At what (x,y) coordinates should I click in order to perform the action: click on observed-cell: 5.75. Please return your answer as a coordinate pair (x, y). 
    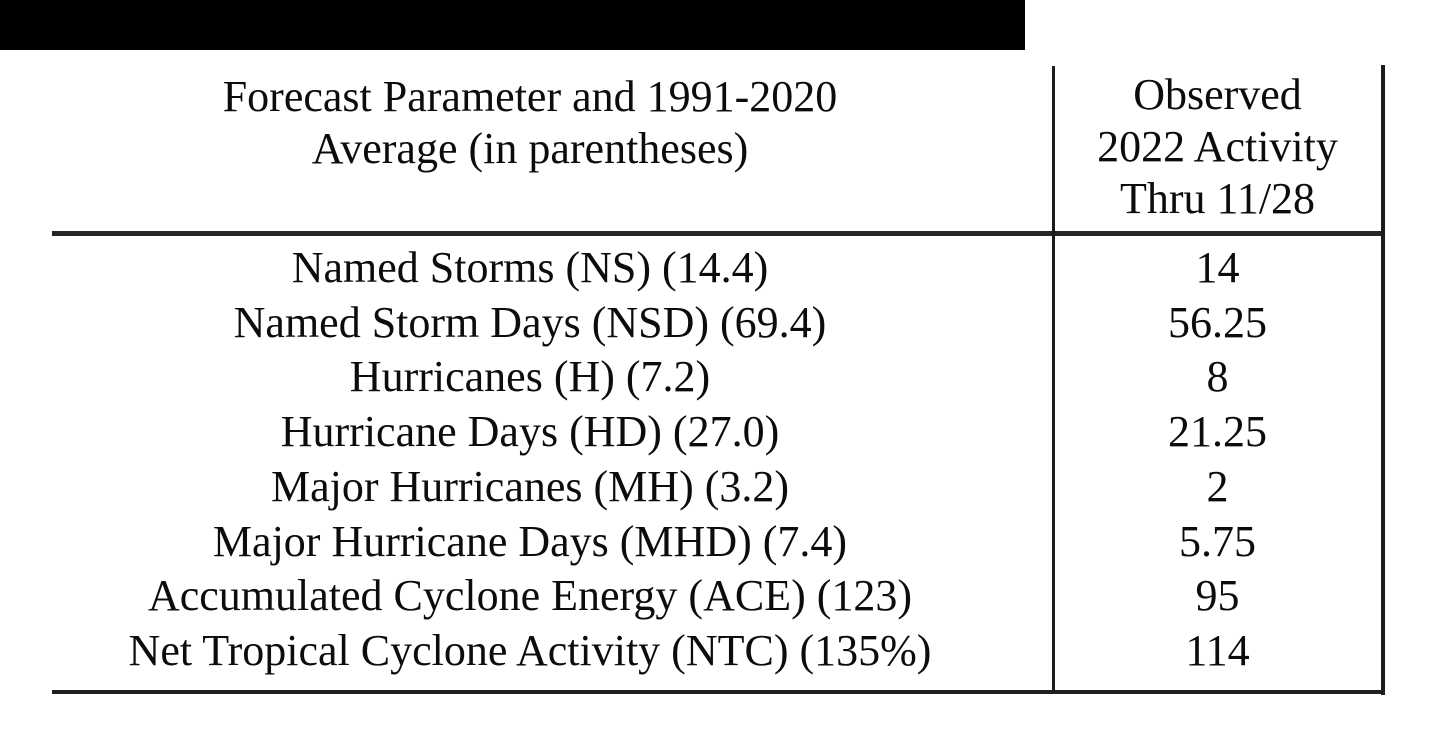
    Looking at the image, I should click on (1217, 541).